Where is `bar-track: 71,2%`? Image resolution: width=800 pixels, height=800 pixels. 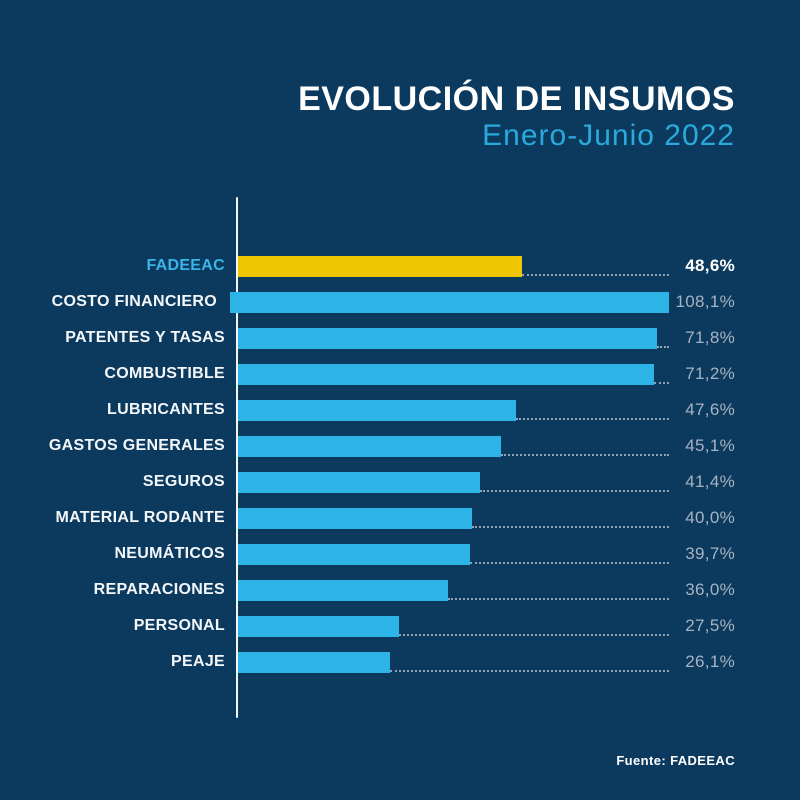 bar-track: 71,2% is located at coordinates (486, 374).